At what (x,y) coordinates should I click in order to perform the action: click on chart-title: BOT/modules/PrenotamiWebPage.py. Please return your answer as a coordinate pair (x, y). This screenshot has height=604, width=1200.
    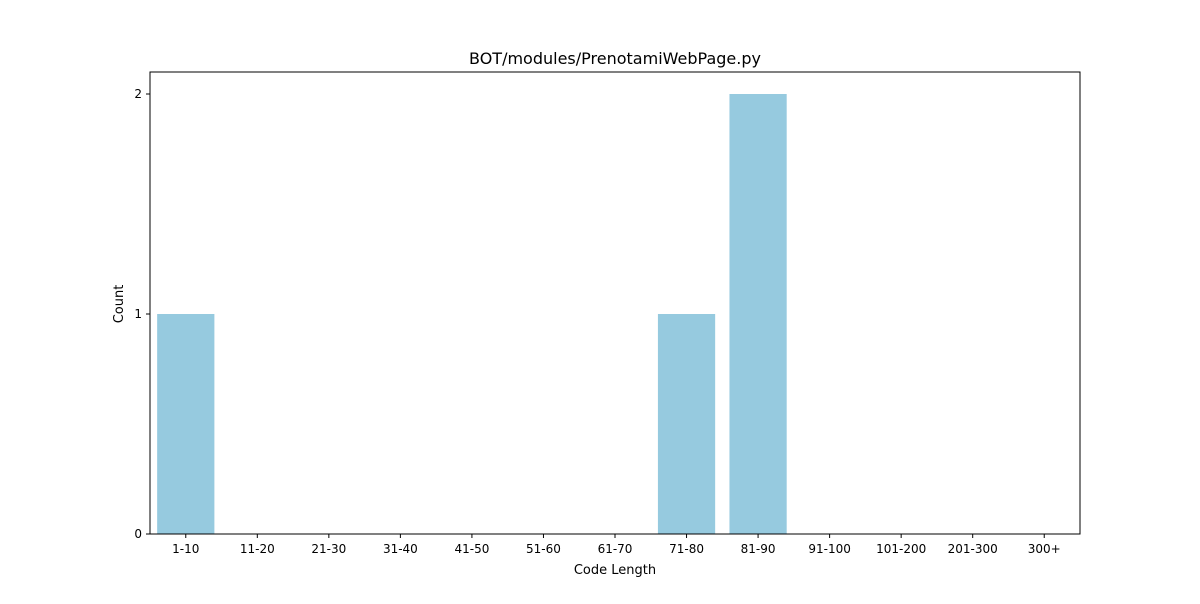
    Looking at the image, I should click on (615, 58).